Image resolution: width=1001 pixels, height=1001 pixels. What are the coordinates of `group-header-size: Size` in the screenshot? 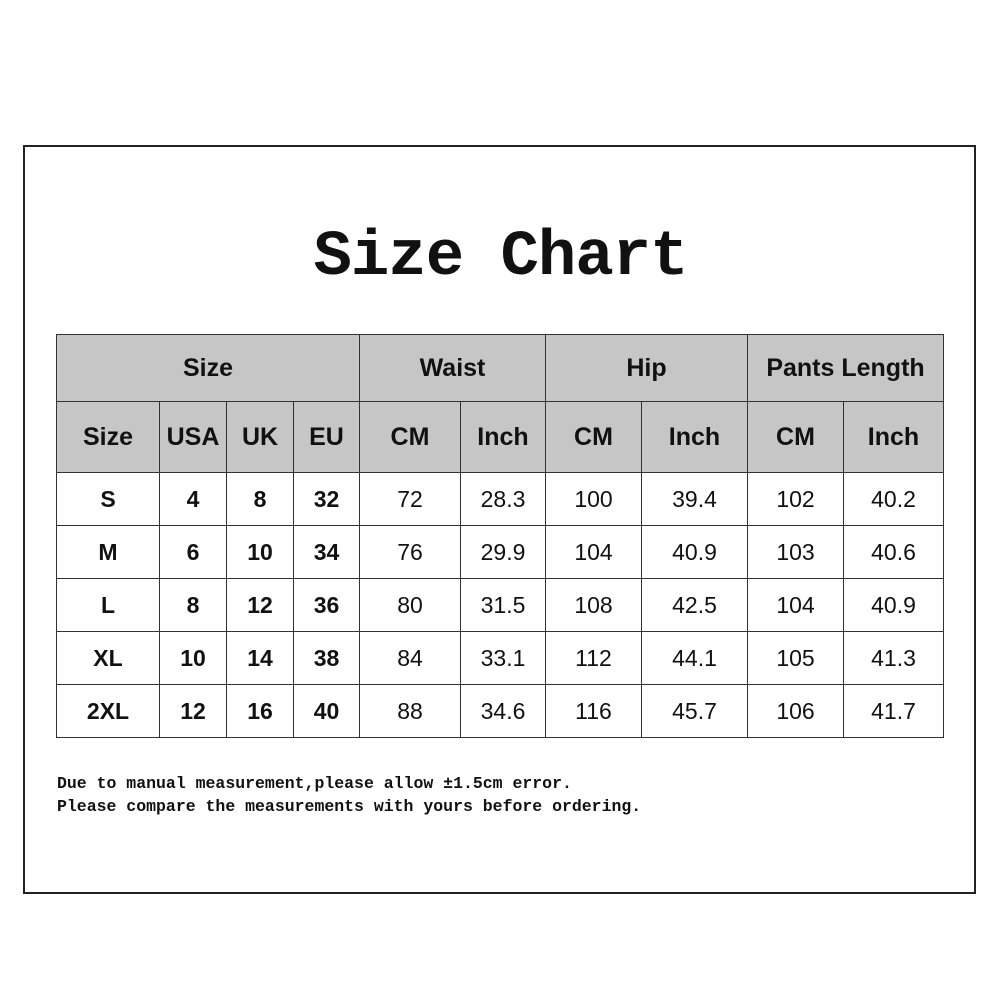 It's located at (208, 368).